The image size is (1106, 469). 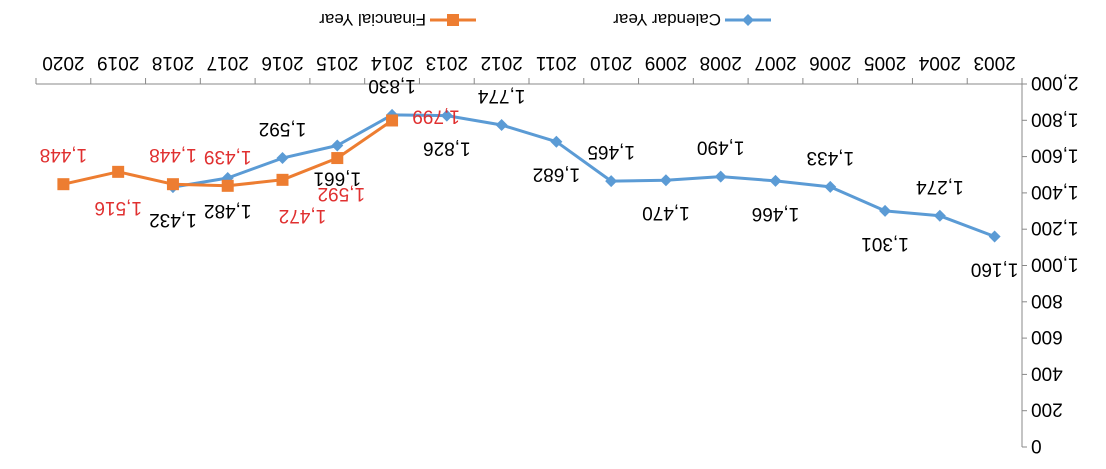 What do you see at coordinates (63, 62) in the screenshot?
I see `x-tick-label: 2020` at bounding box center [63, 62].